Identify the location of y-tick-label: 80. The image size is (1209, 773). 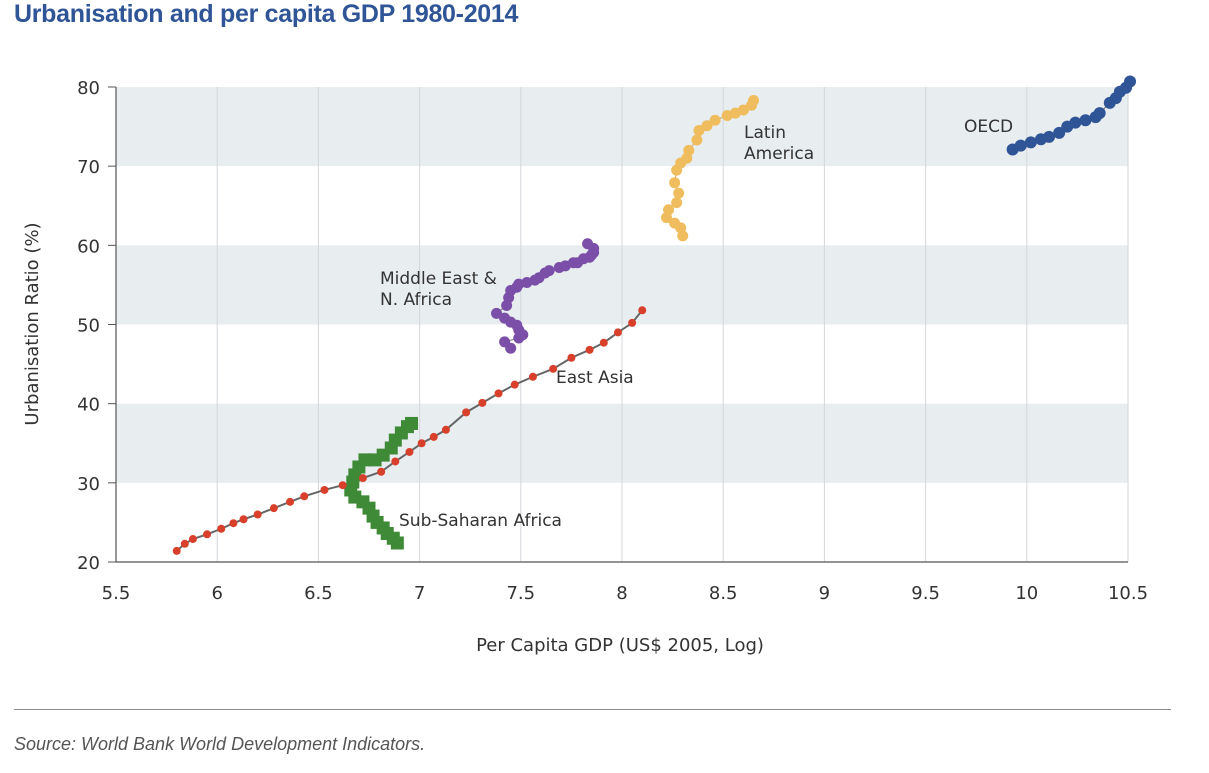
(88, 88).